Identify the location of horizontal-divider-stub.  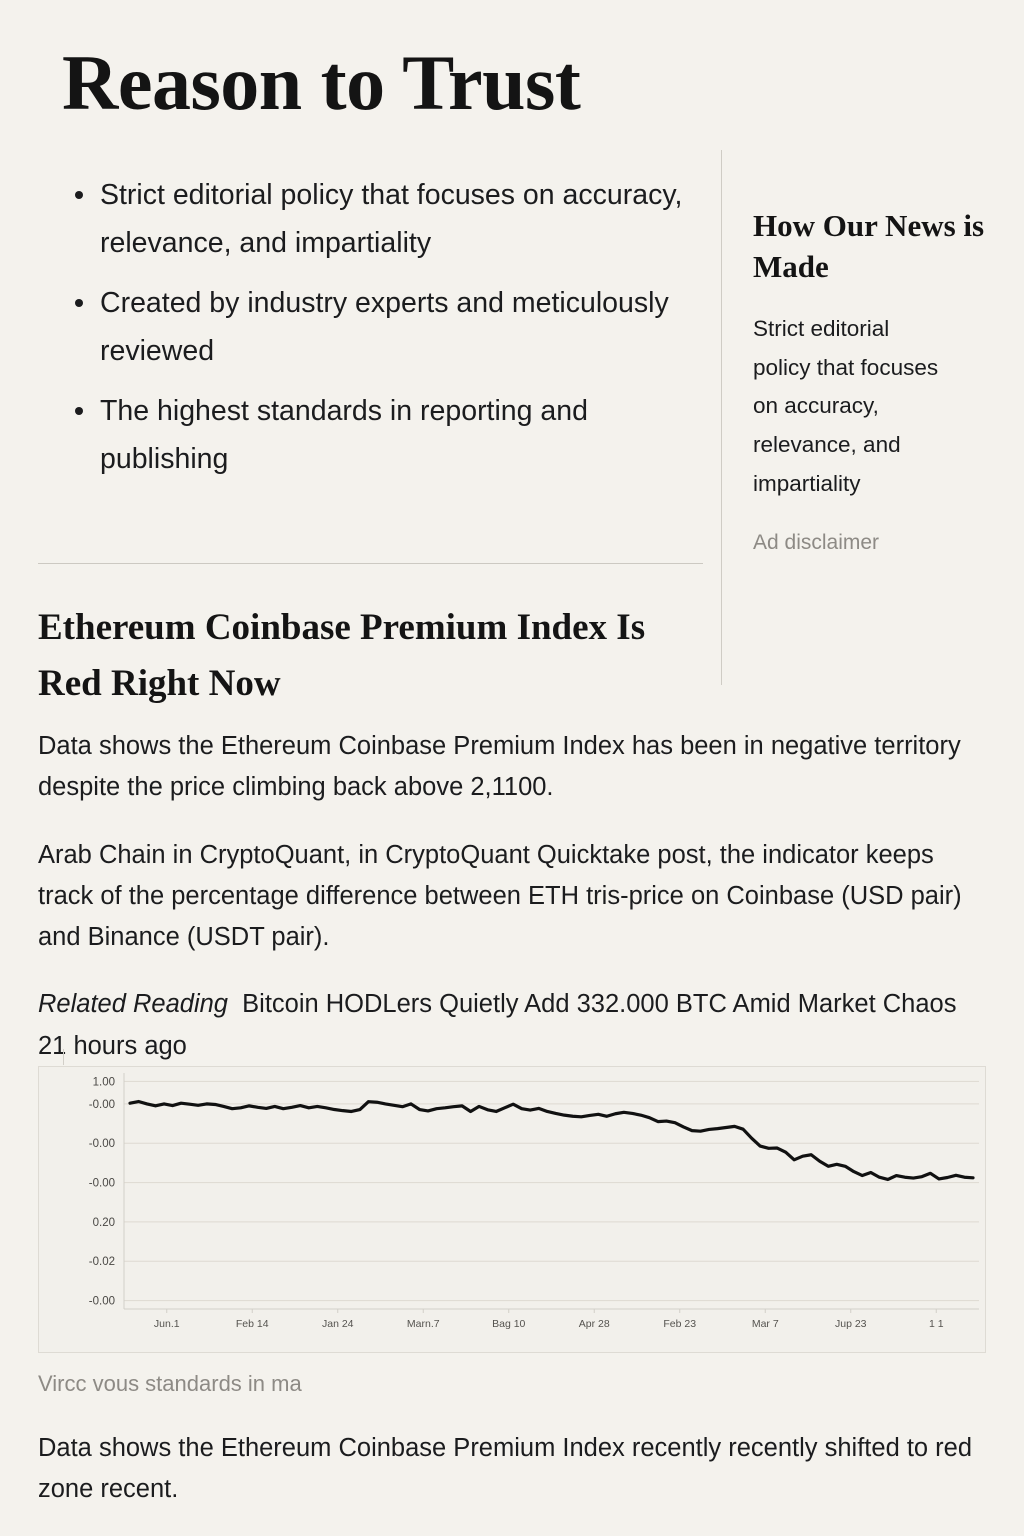
(697, 563).